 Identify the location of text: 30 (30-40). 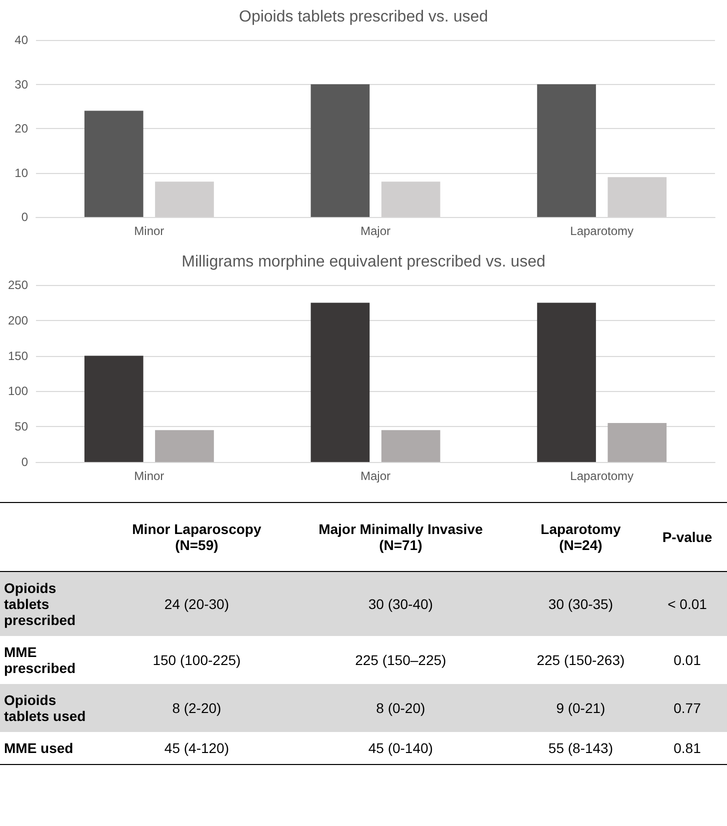
(400, 604).